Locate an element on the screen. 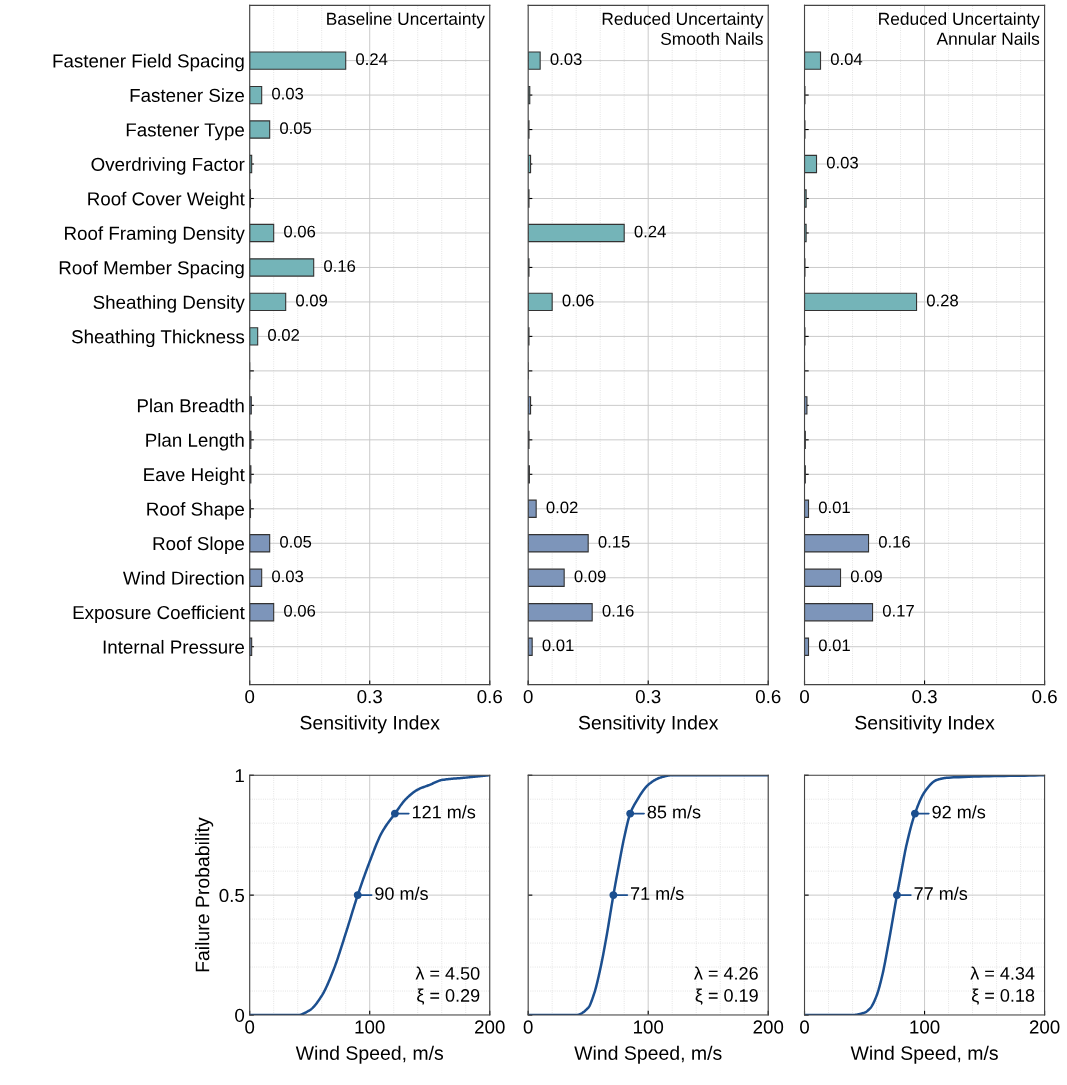  y-tick-label: Roof Slope is located at coordinates (198, 545).